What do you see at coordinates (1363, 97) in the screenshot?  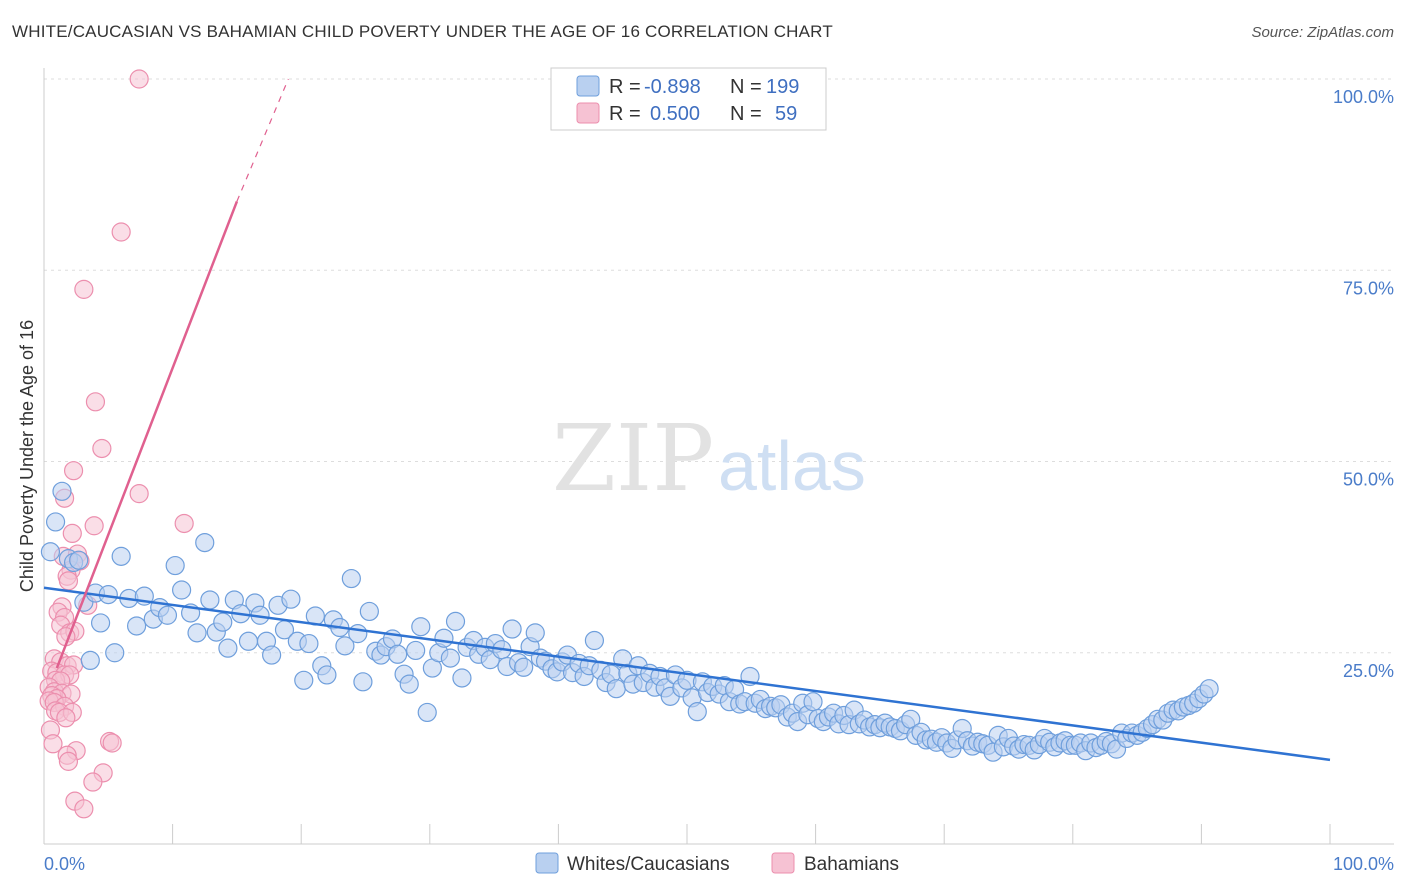 I see `y-tick-label: 100.0%` at bounding box center [1363, 97].